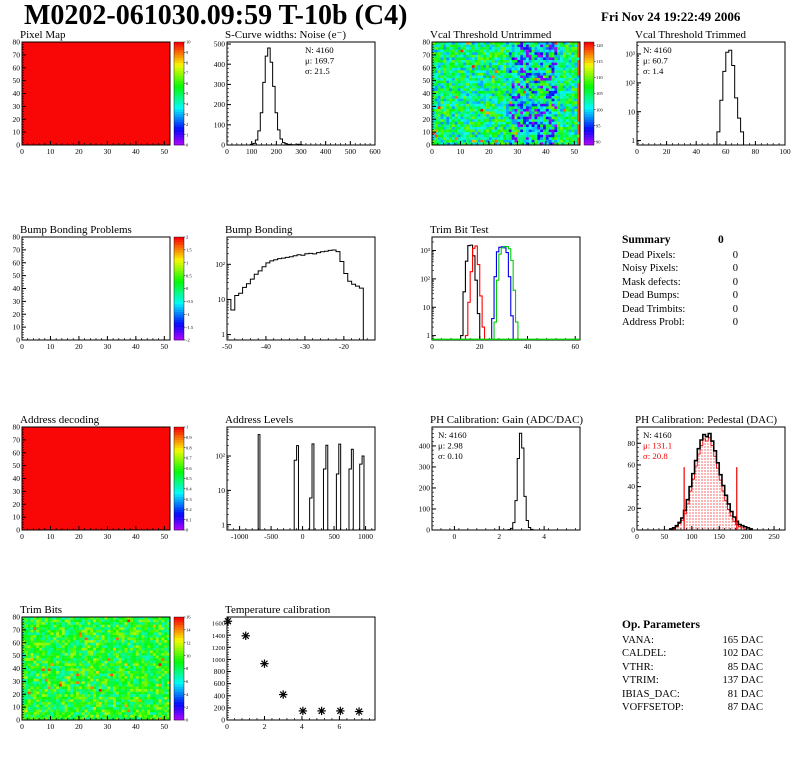  What do you see at coordinates (189, 519) in the screenshot?
I see `svg-text: 0.1` at bounding box center [189, 519].